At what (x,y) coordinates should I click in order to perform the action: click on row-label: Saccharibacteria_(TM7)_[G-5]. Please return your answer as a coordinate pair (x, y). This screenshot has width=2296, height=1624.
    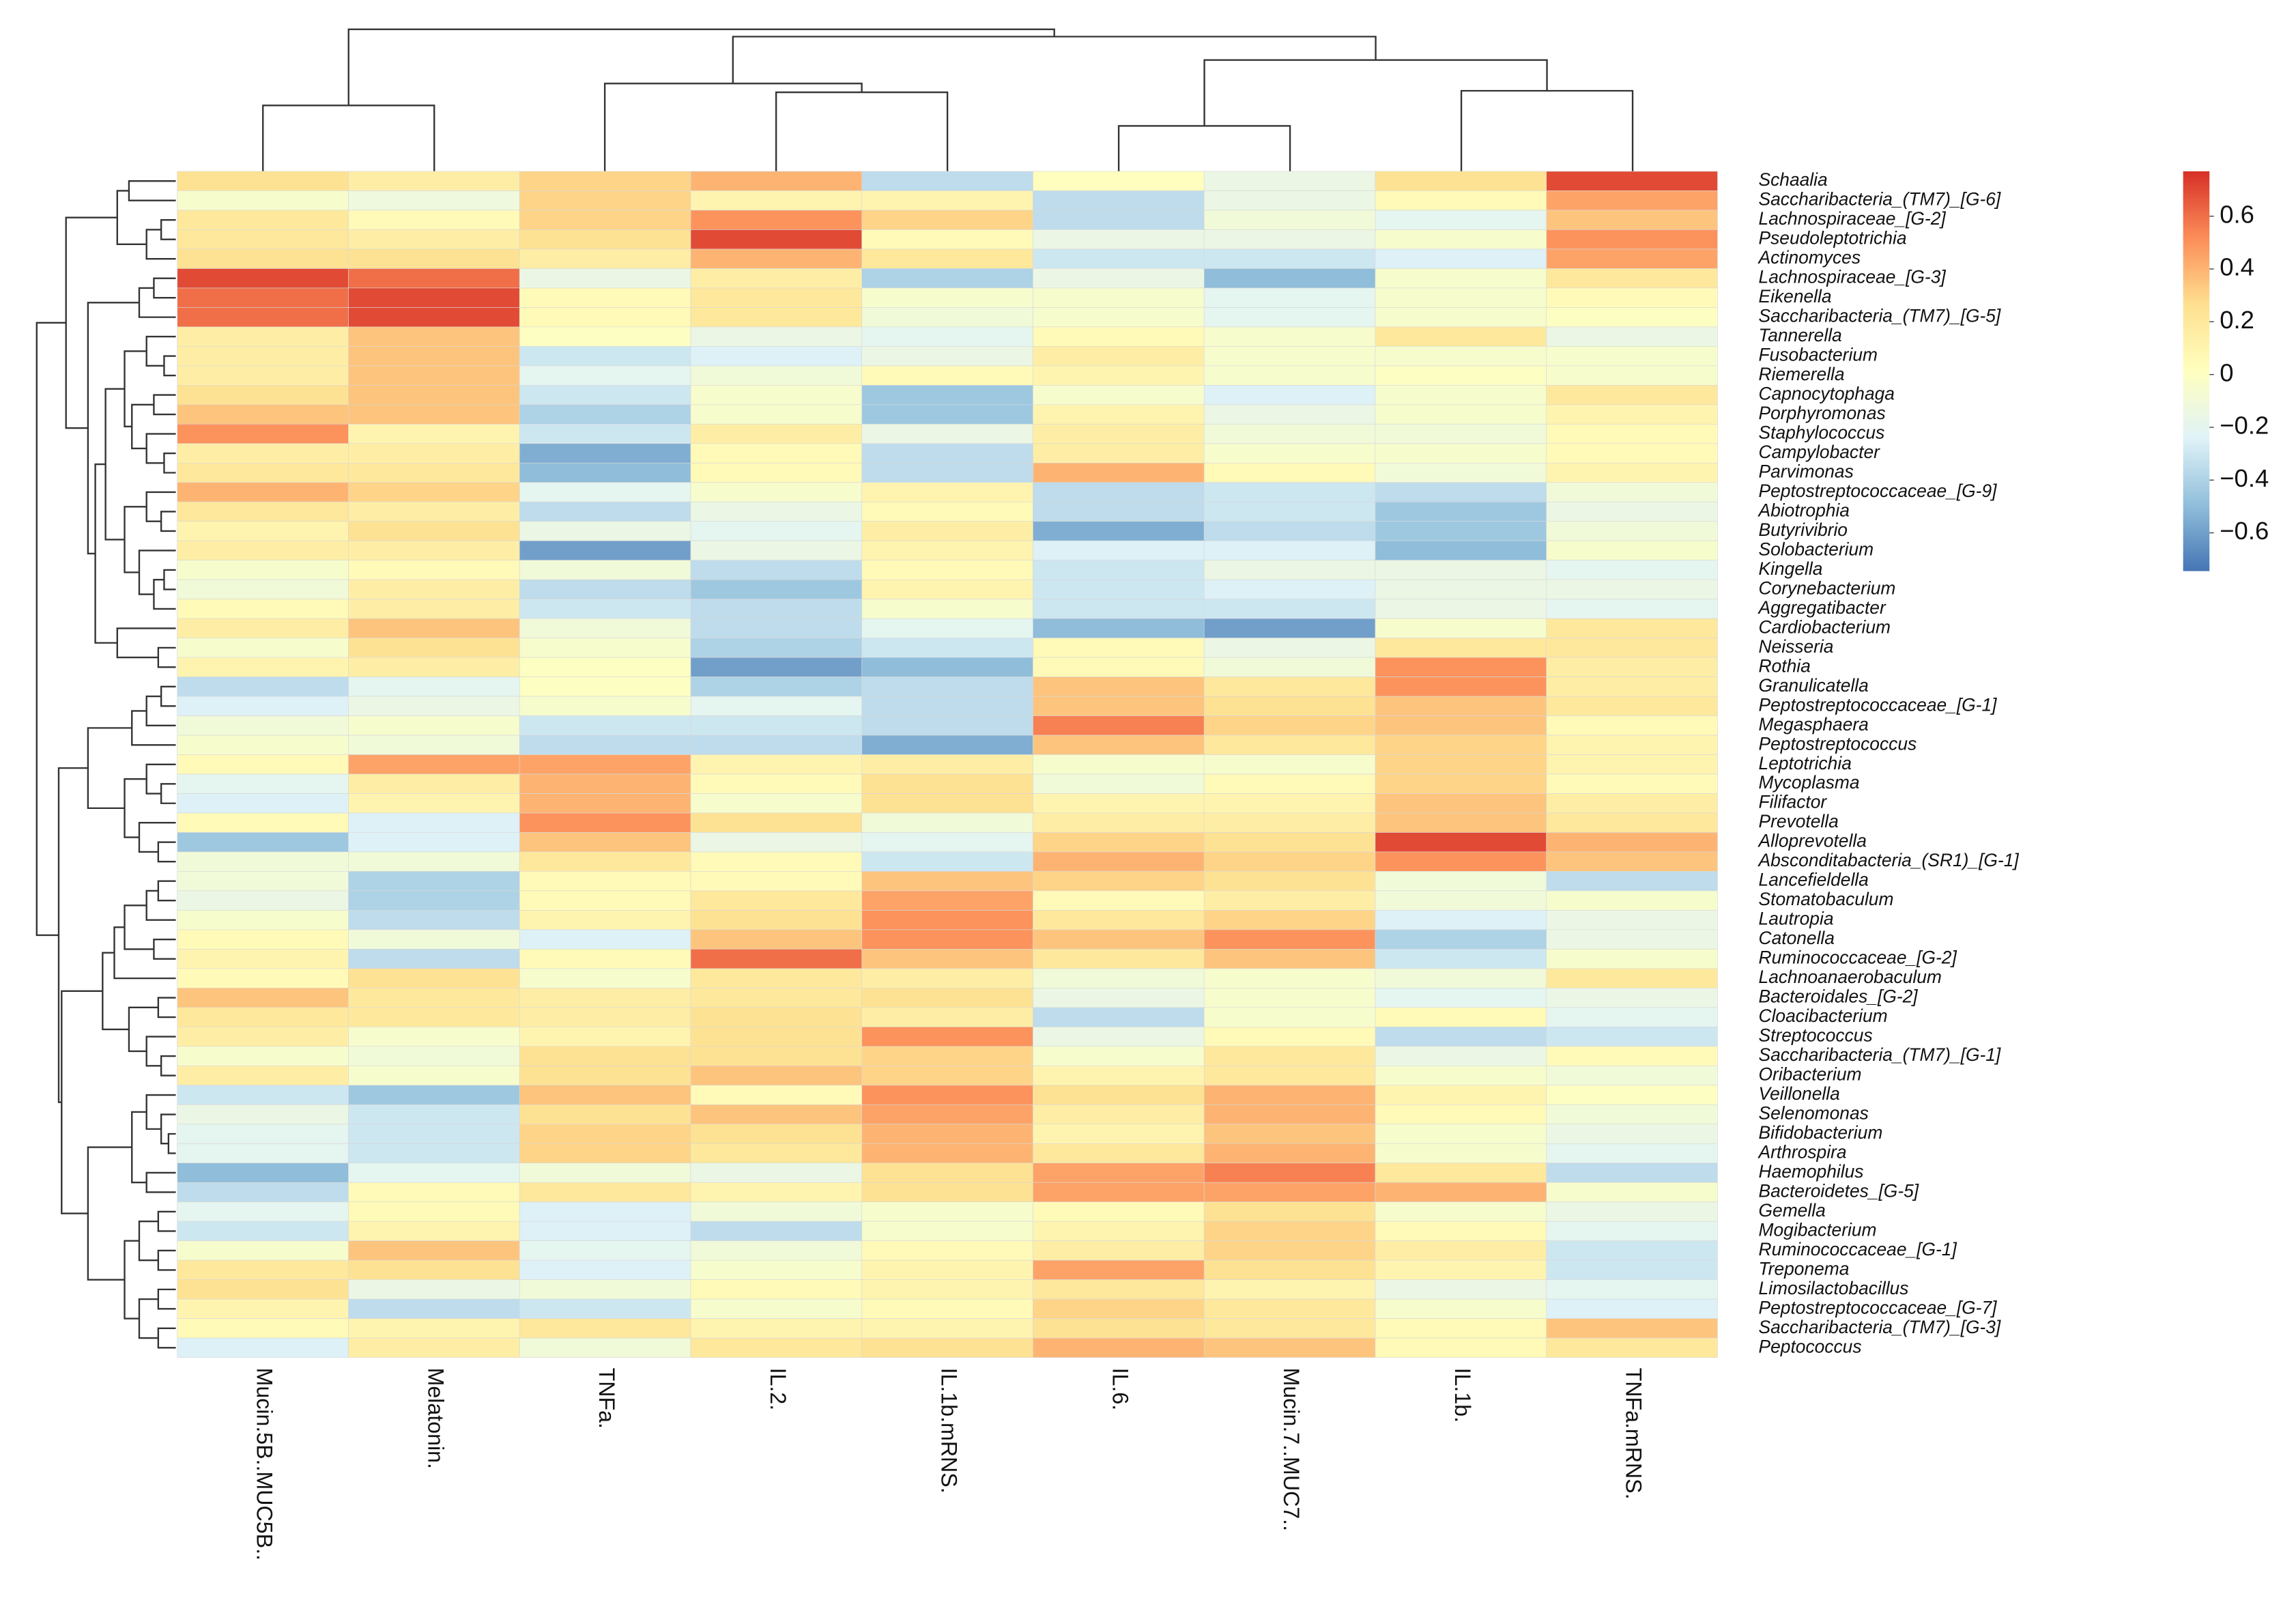
    Looking at the image, I should click on (1880, 316).